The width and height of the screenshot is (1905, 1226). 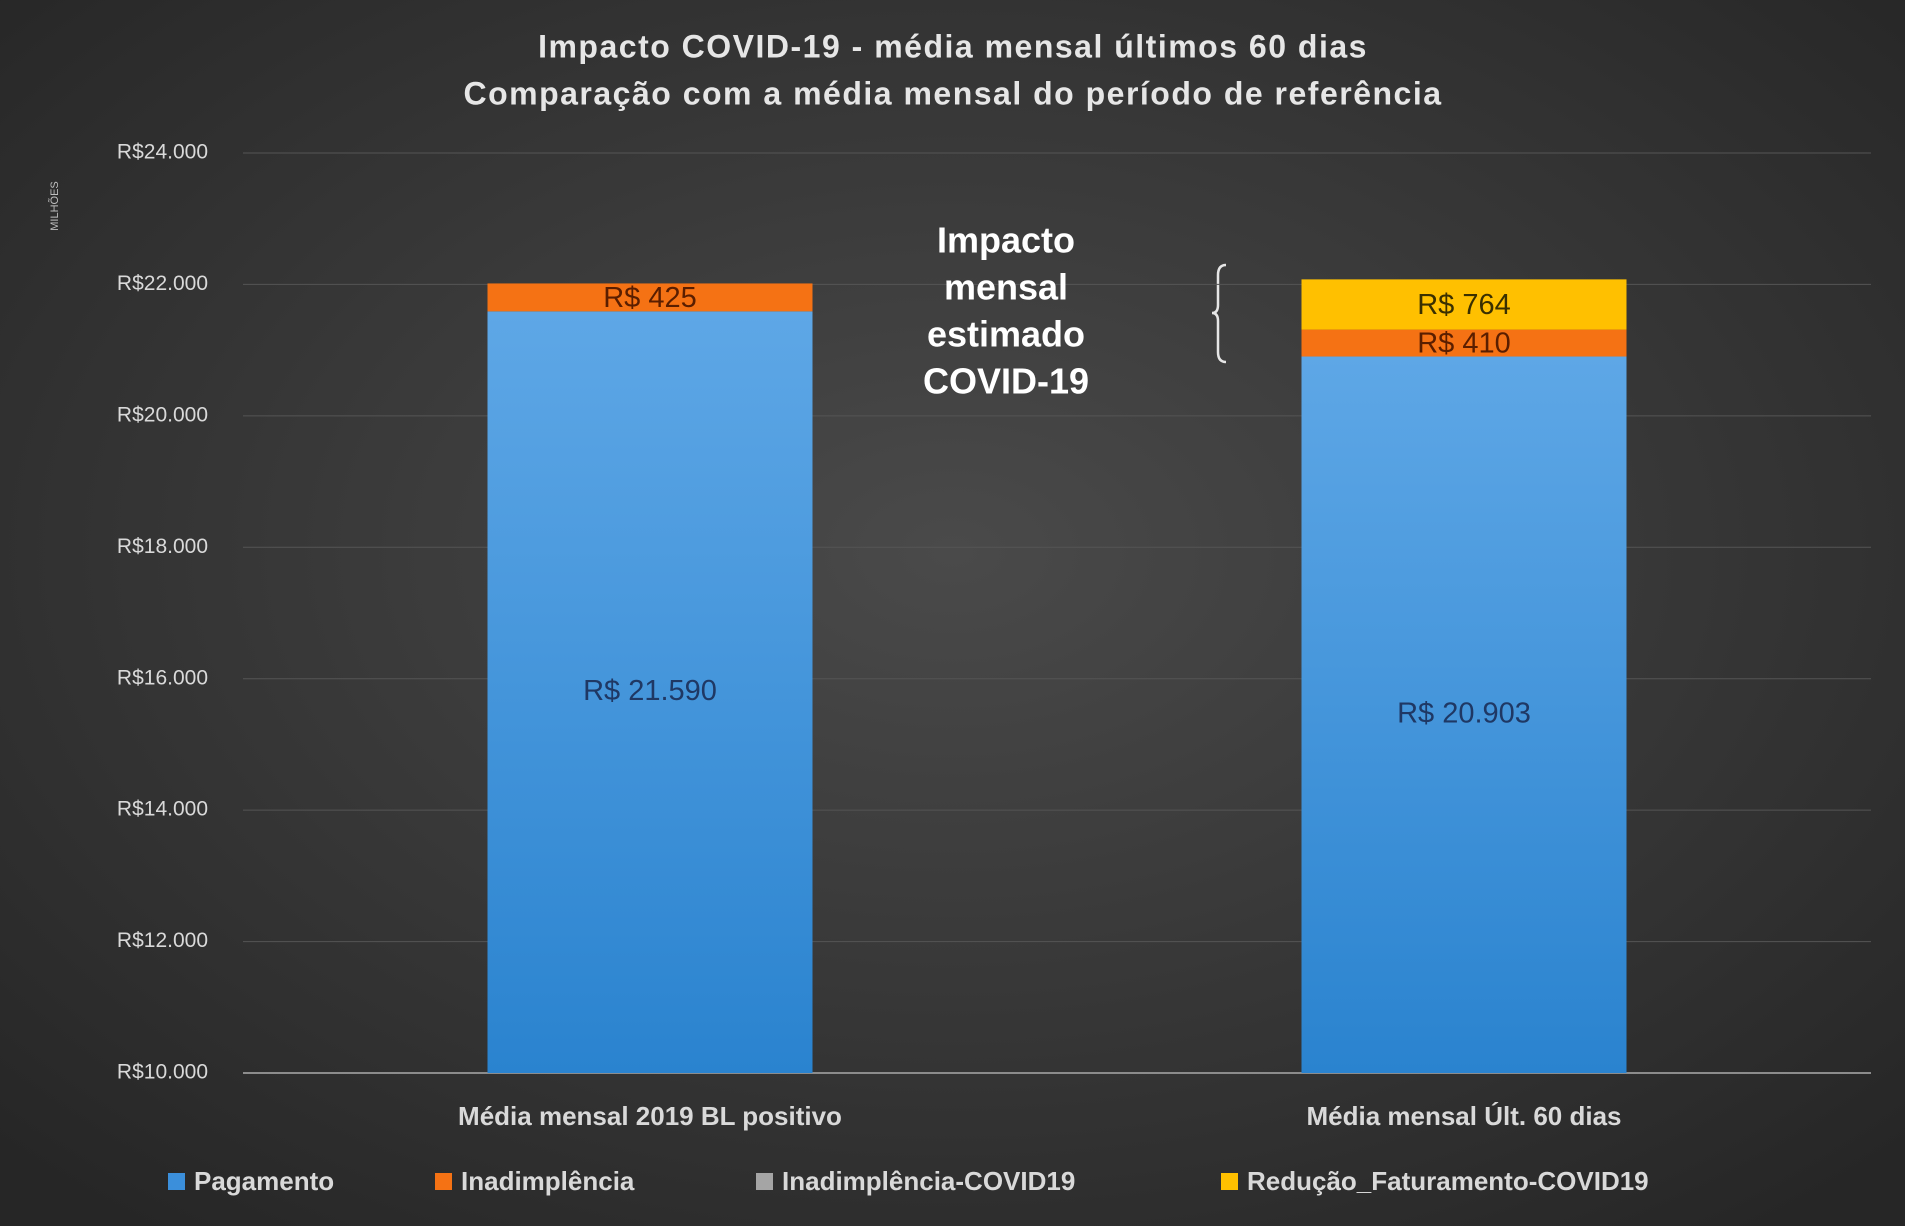 What do you see at coordinates (162, 152) in the screenshot?
I see `y-tick-label: R$24.000` at bounding box center [162, 152].